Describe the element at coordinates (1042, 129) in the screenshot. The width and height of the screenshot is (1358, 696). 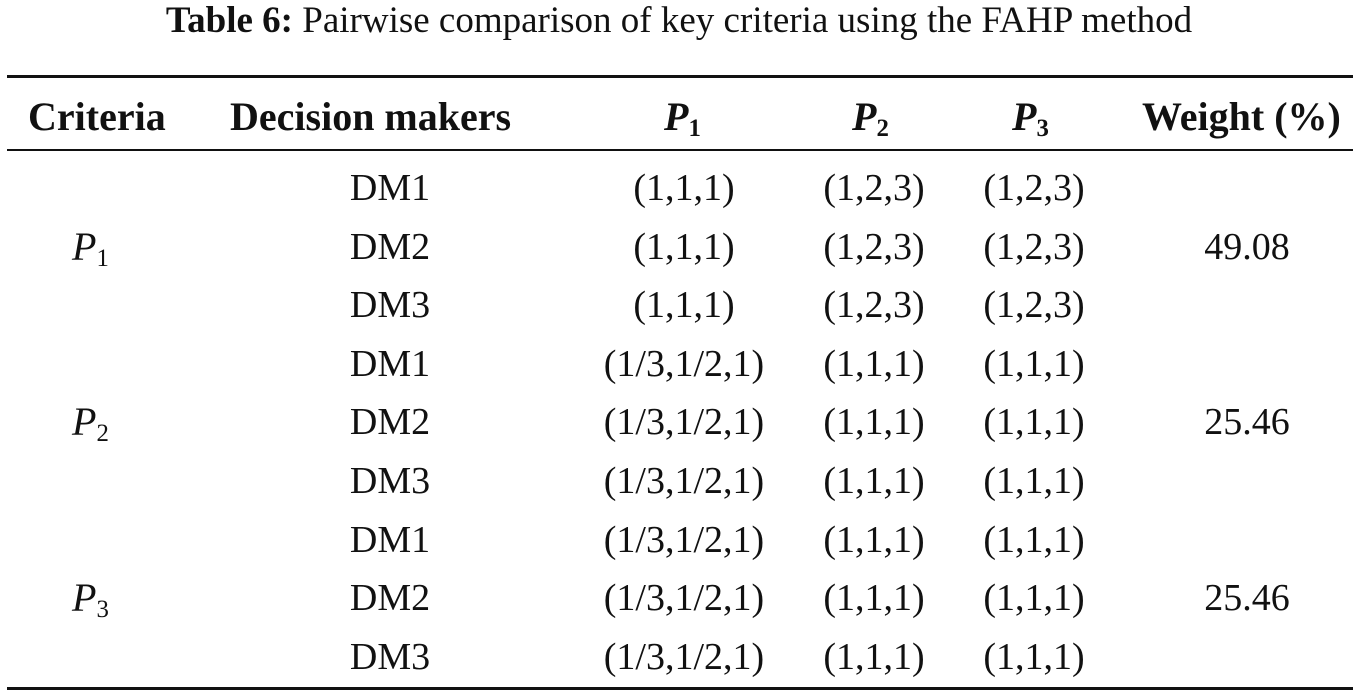
I see `header-p3-sub: 3` at that location.